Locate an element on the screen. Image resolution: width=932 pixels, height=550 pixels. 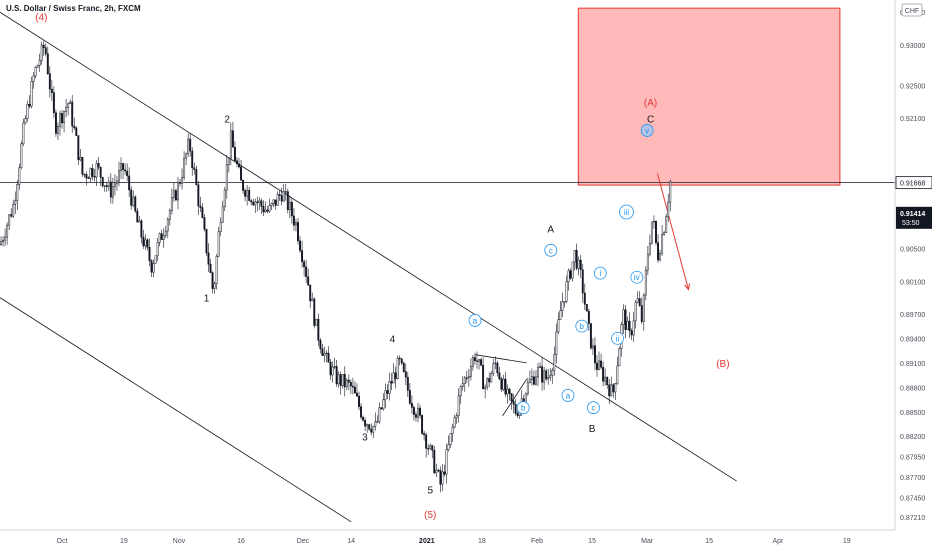
y-tick-label: 0.87700 is located at coordinates (912, 478).